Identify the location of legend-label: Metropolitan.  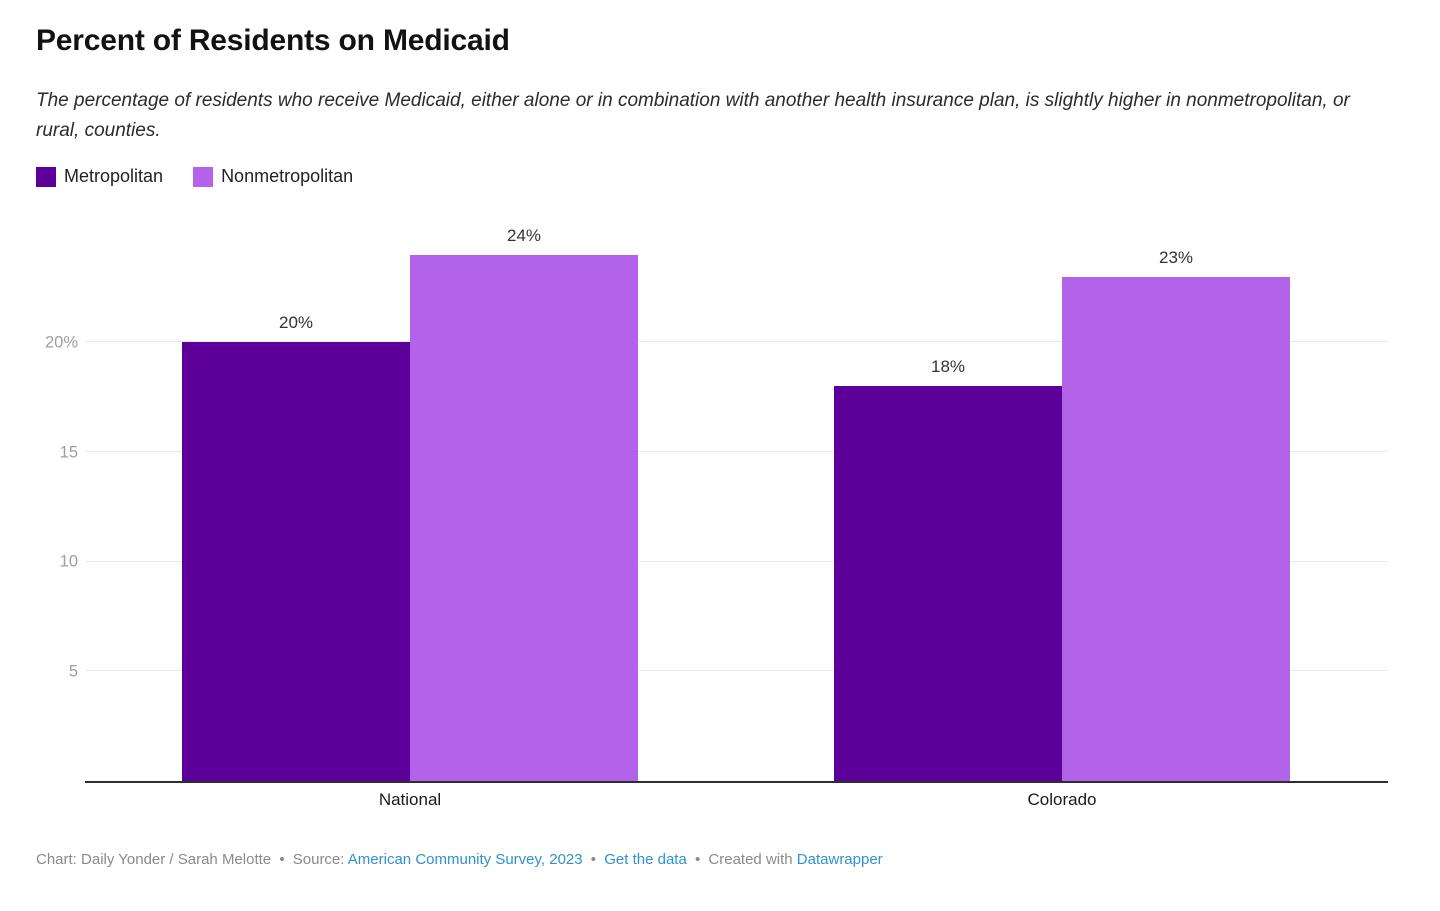
(114, 176).